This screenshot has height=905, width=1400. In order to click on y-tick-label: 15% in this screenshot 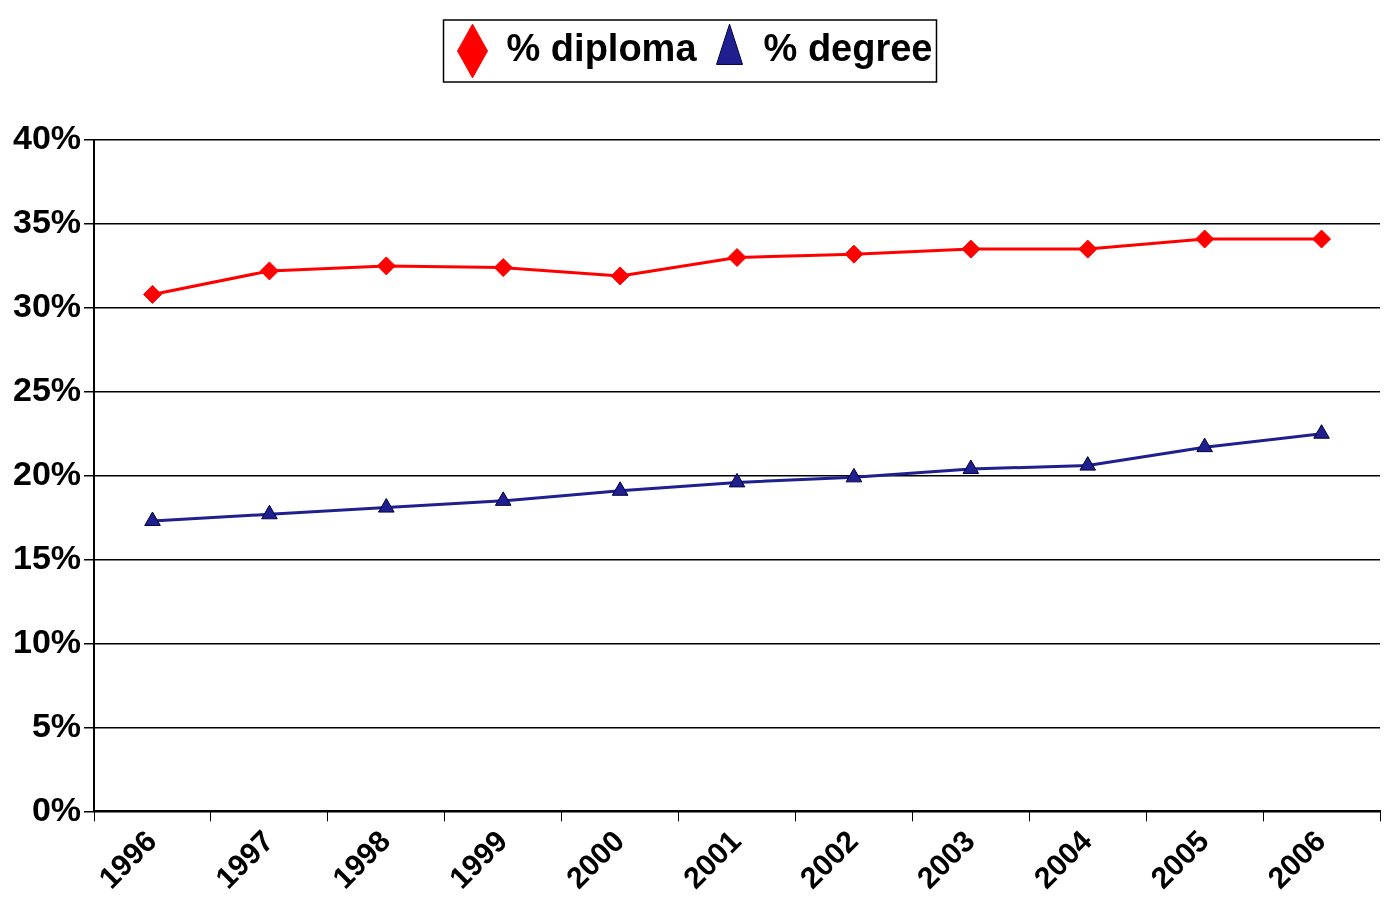, I will do `click(47, 556)`.